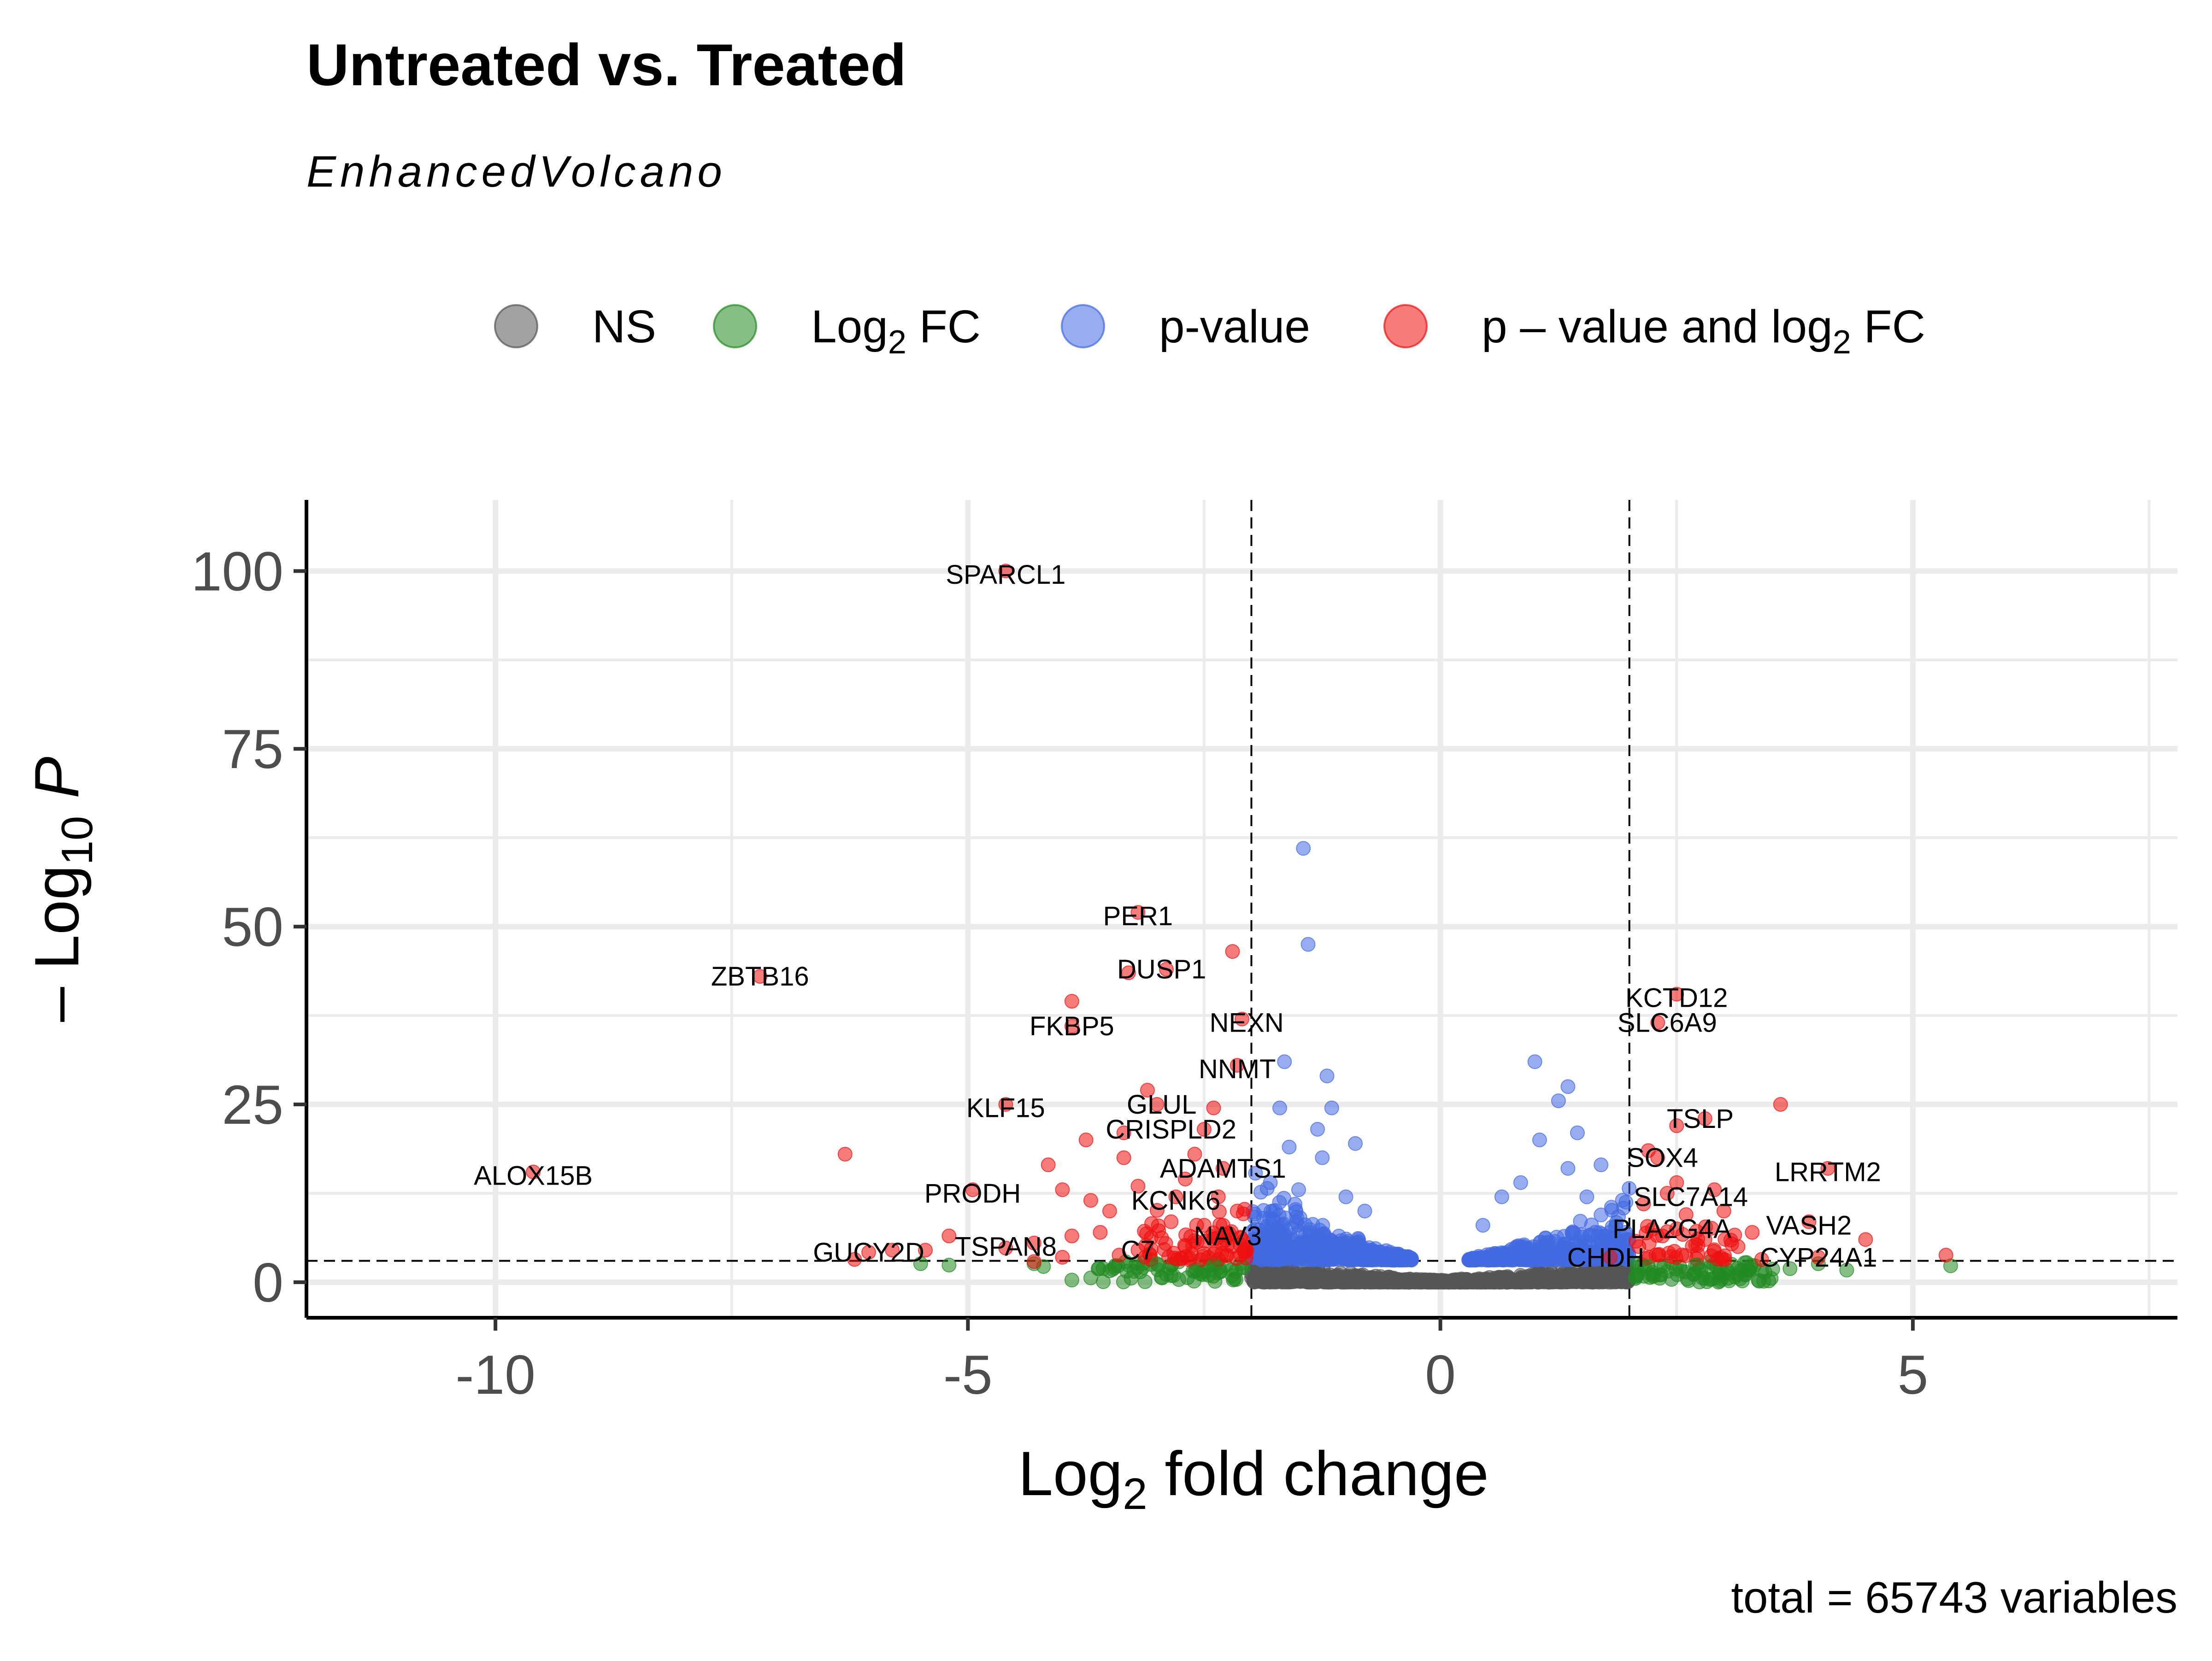 The height and width of the screenshot is (1661, 2212). I want to click on gene-label: KLF15, so click(1005, 1108).